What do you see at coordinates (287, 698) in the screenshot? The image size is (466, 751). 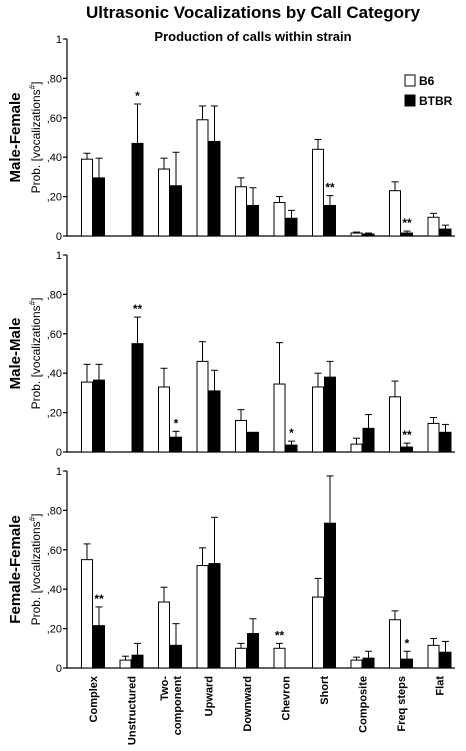 I see `category-label: Chevron` at bounding box center [287, 698].